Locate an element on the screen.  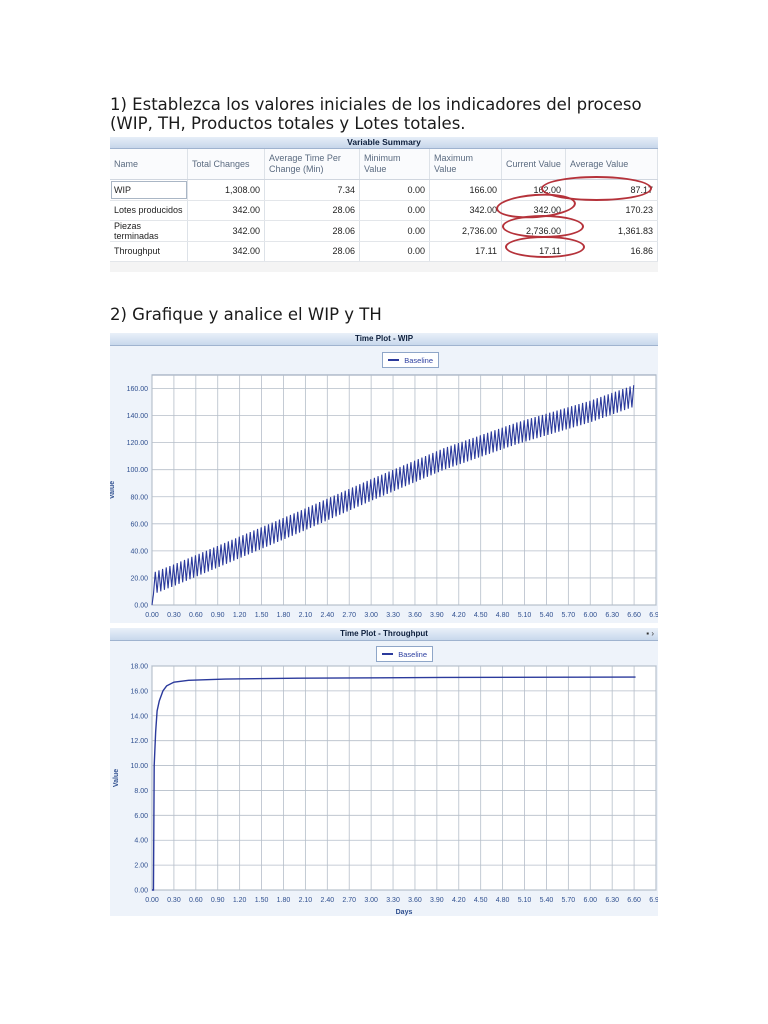
pin-icon: ▪ › is located at coordinates (650, 633).